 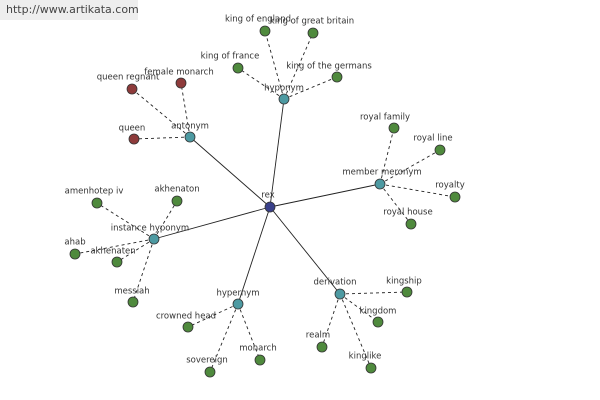 I want to click on node-label: king of england, so click(x=258, y=20).